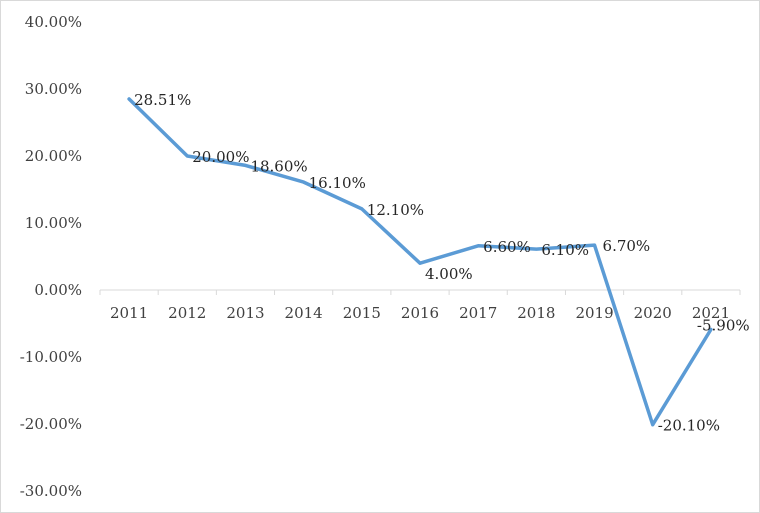 The height and width of the screenshot is (513, 760). What do you see at coordinates (449, 274) in the screenshot?
I see `data-label: 4.00%` at bounding box center [449, 274].